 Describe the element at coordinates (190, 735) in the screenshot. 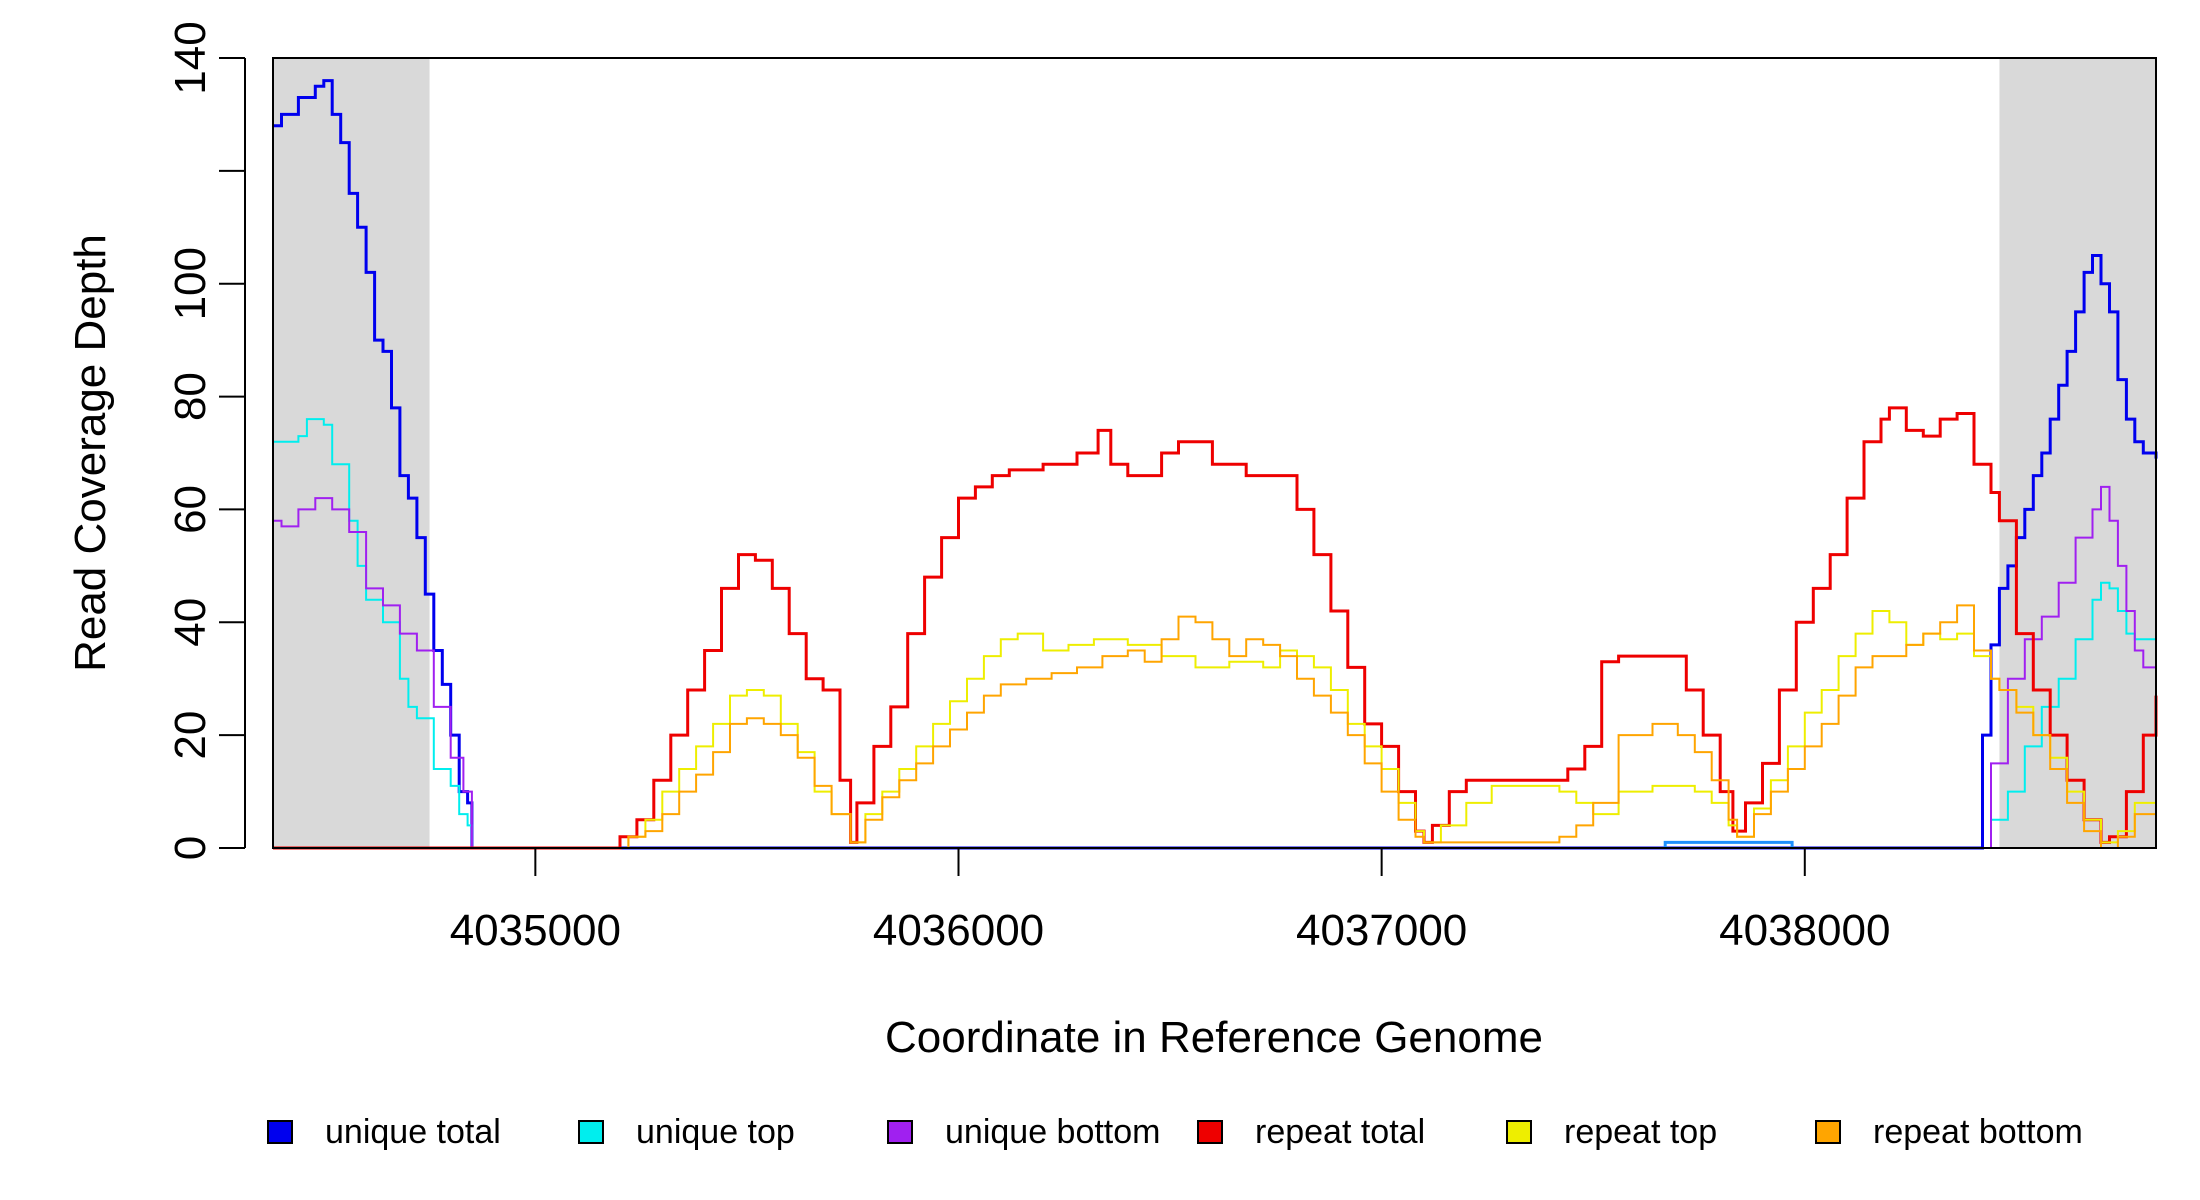

I see `y-tick-label: 20` at that location.